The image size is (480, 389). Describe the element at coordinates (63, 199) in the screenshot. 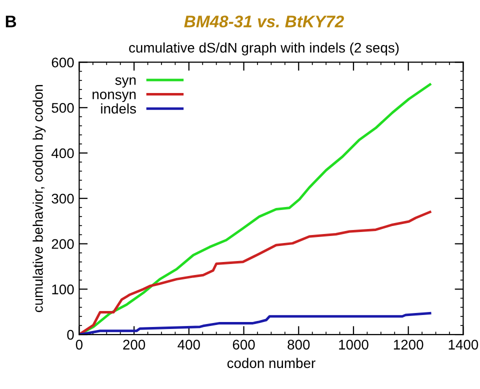

I see `y-tick-label: 300` at that location.